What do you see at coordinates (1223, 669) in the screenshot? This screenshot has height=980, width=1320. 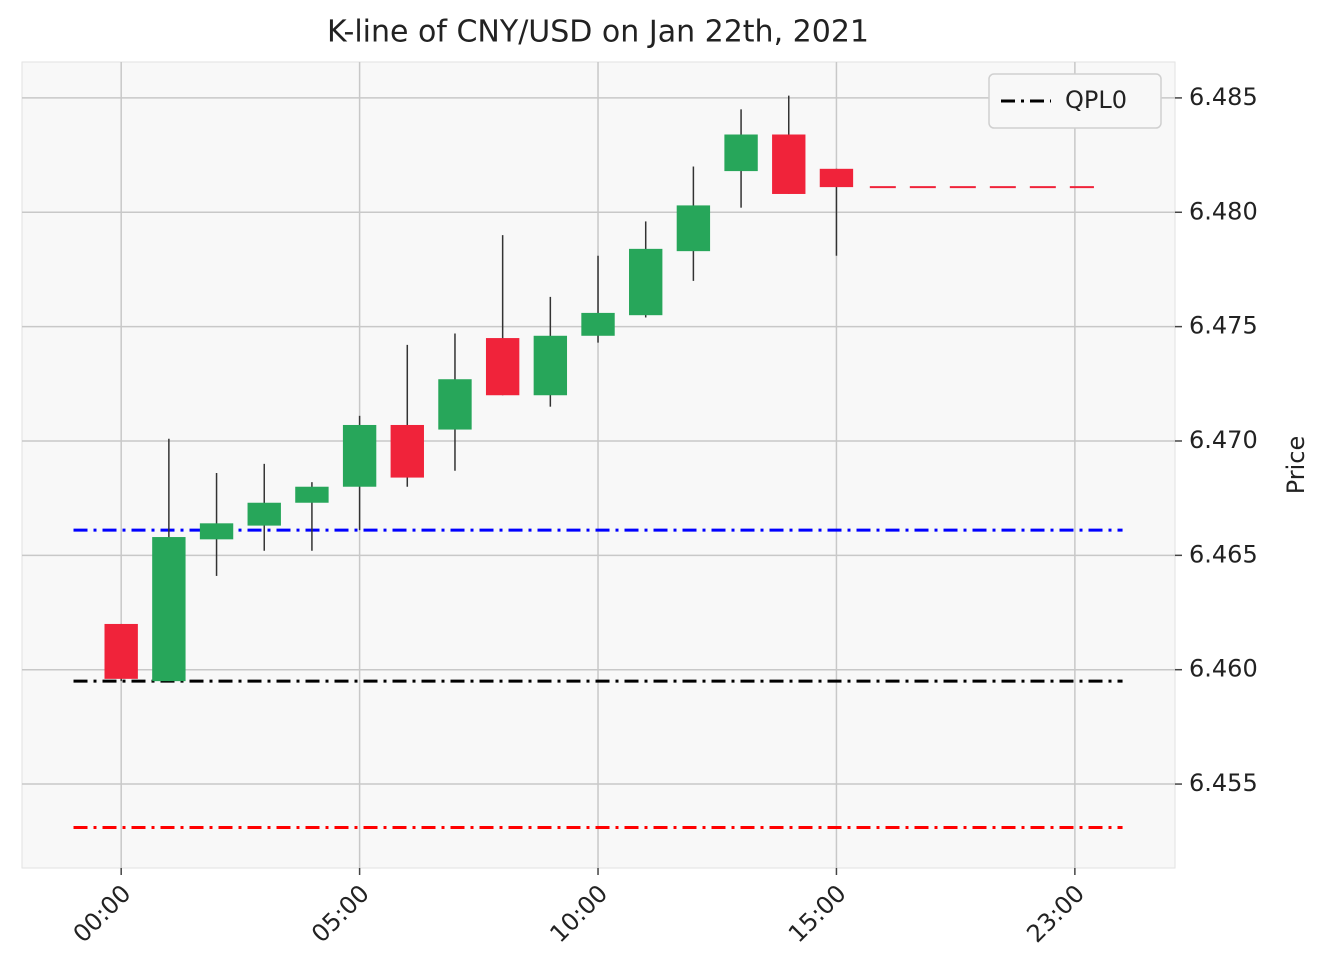 I see `y-tick-label: 6.460` at bounding box center [1223, 669].